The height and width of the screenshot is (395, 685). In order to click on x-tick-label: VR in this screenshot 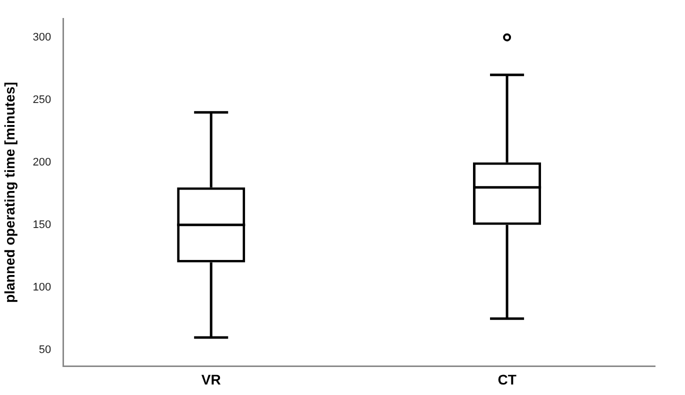, I will do `click(211, 379)`.